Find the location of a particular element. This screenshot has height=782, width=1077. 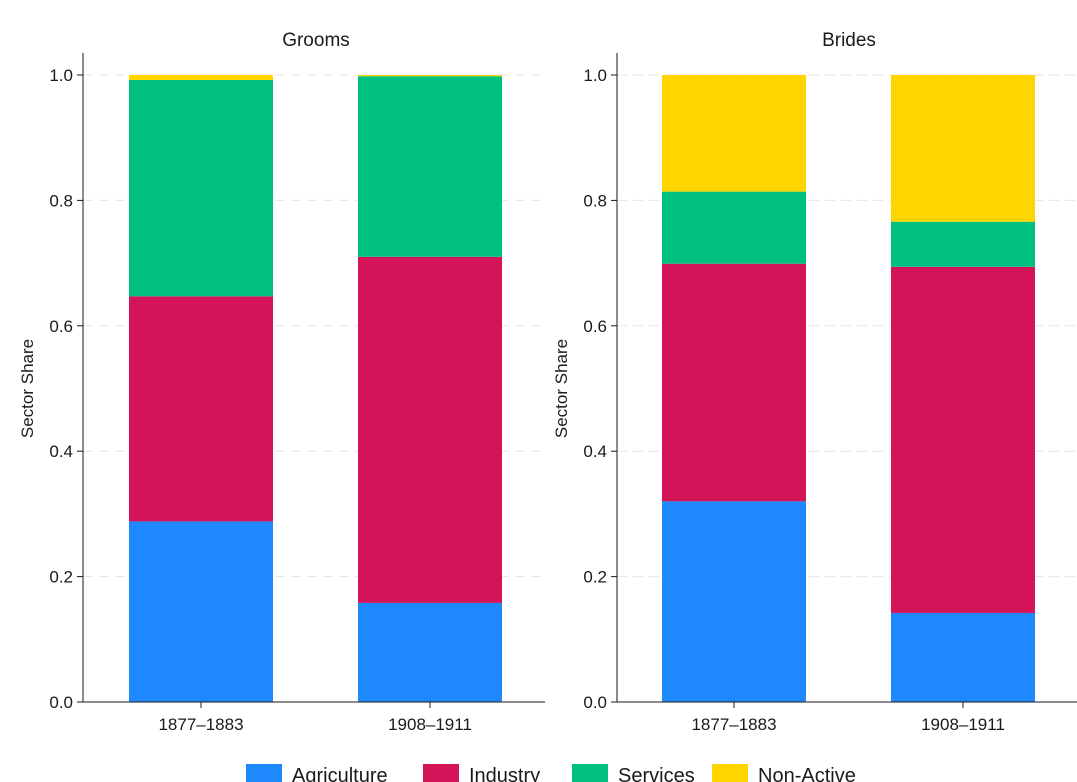

panel-grooms-y-tick-label: 0.2 is located at coordinates (61, 577).